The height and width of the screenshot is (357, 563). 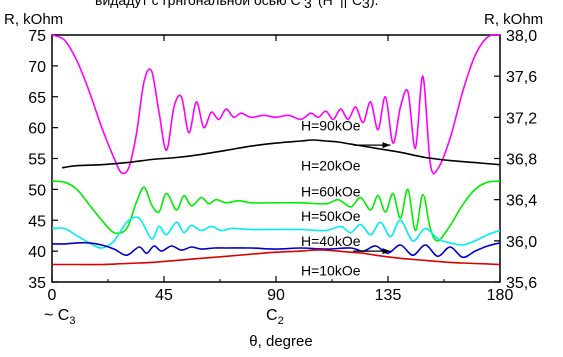 I want to click on y-axis-right-title: R, kOhm, so click(x=513, y=19).